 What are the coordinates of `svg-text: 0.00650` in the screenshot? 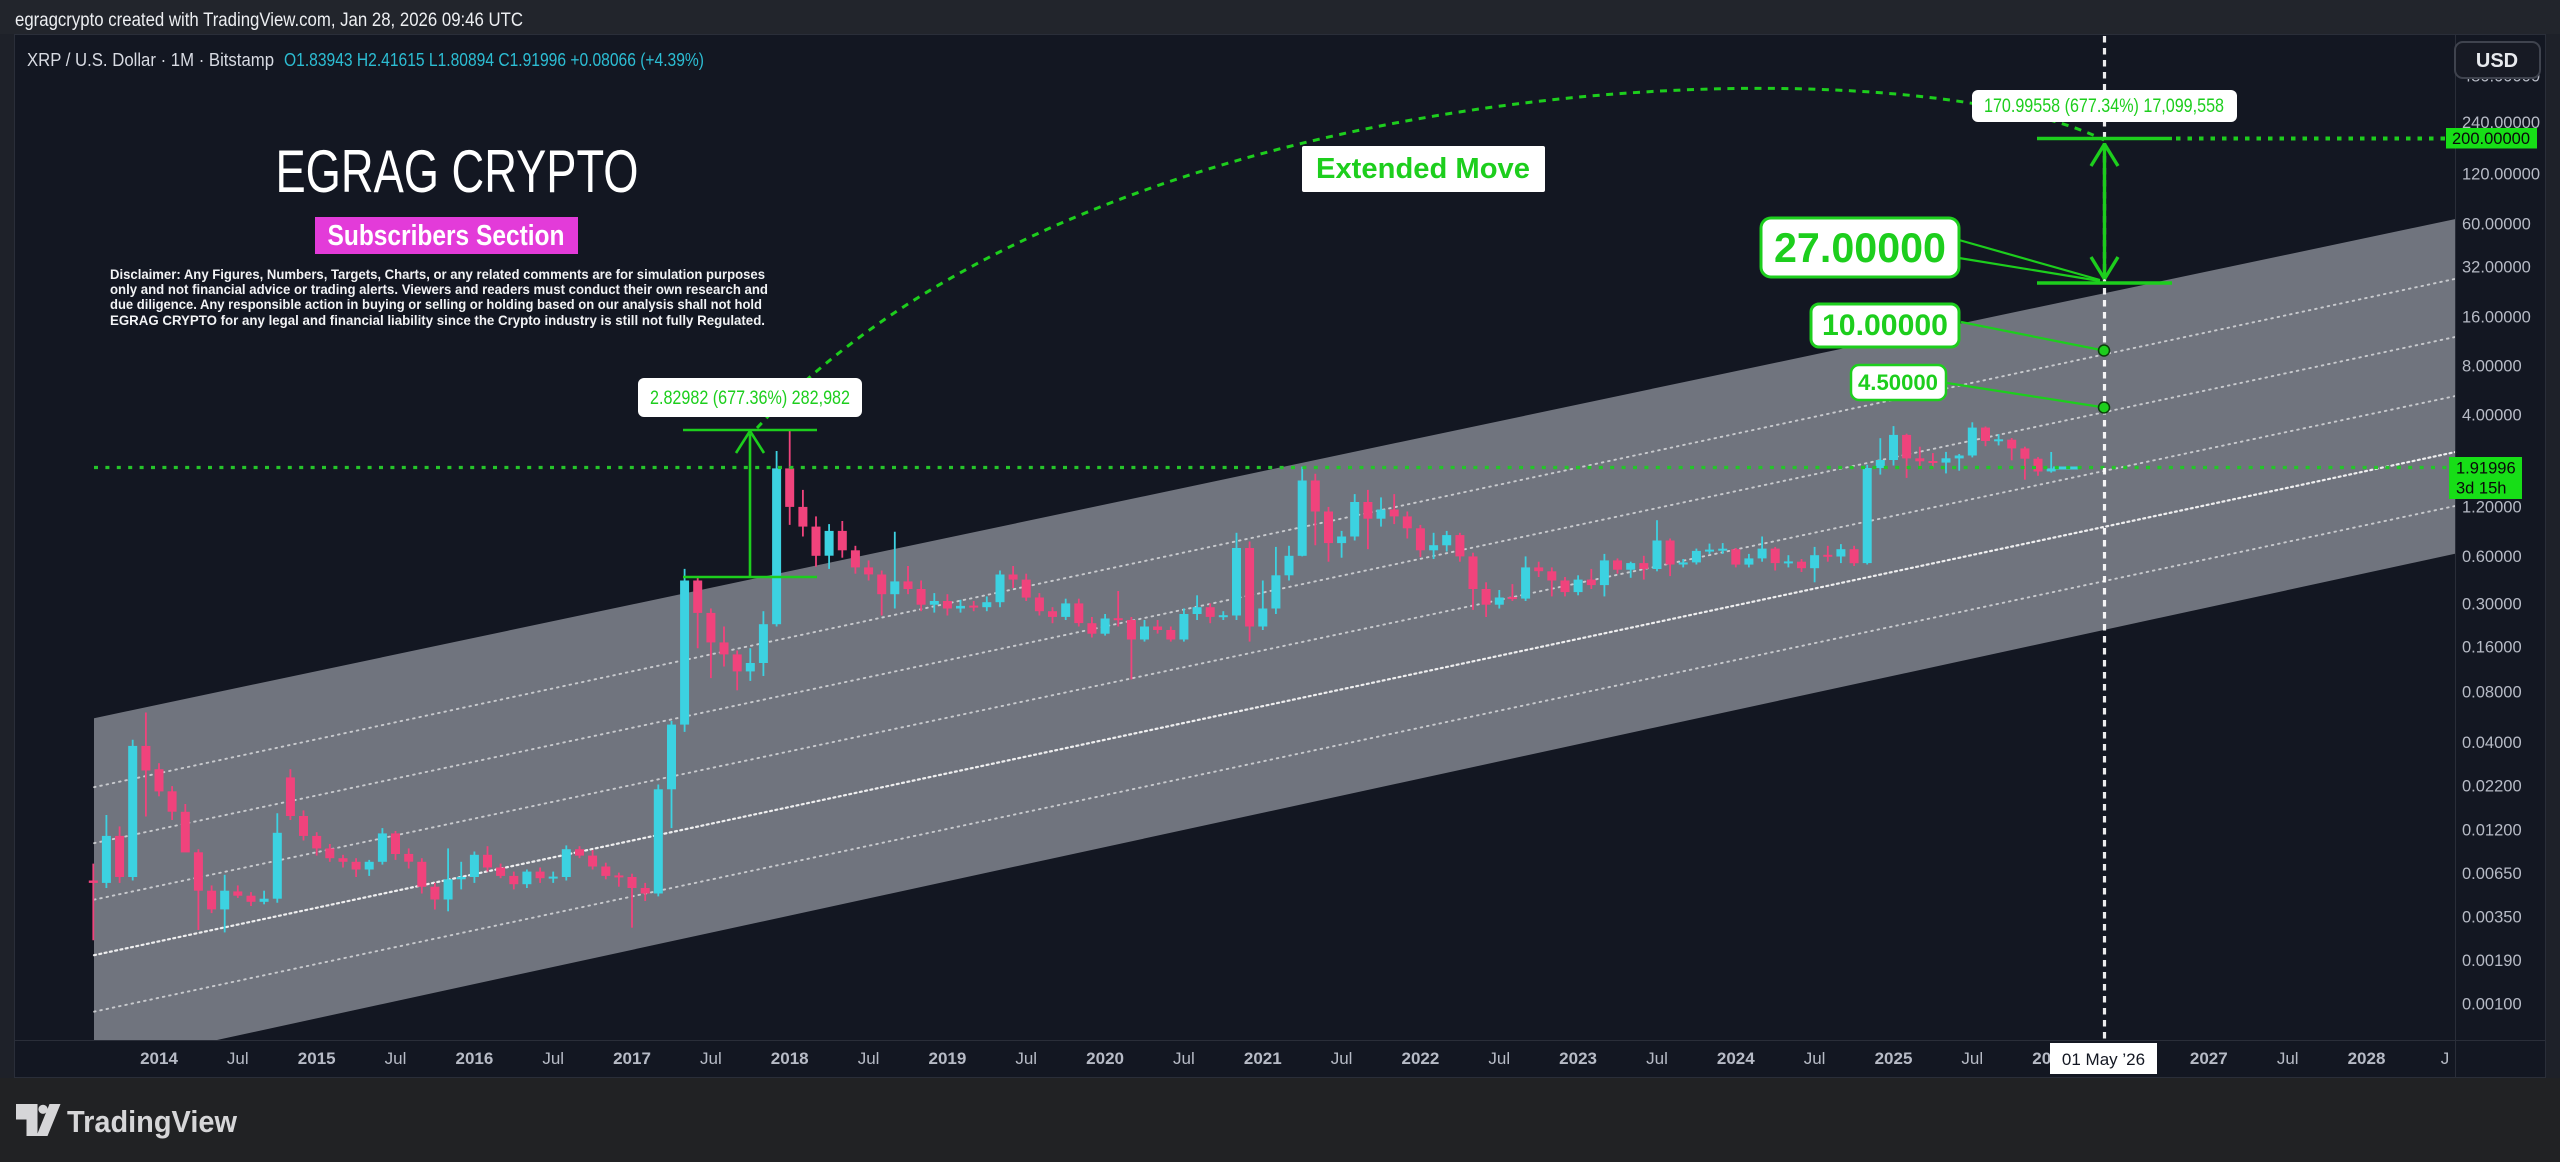 It's located at (2492, 874).